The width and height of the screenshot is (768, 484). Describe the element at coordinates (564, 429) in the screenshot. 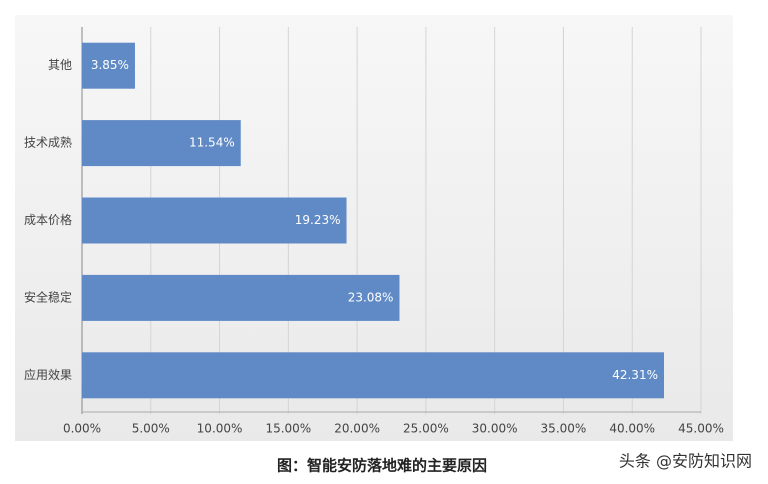

I see `x-tick-label: 35.00%` at that location.